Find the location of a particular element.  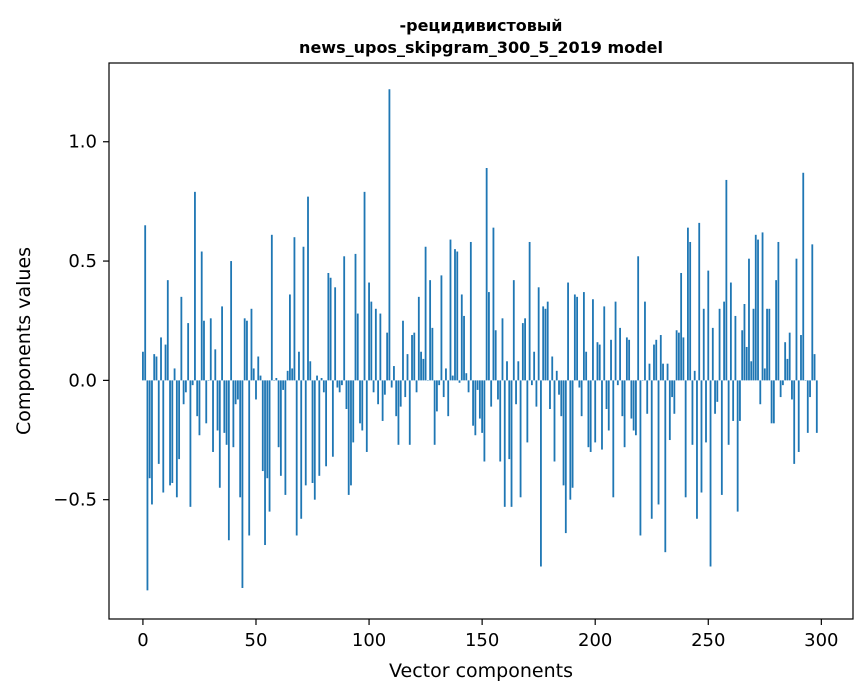

x-tick-label: 0 is located at coordinates (142, 640).